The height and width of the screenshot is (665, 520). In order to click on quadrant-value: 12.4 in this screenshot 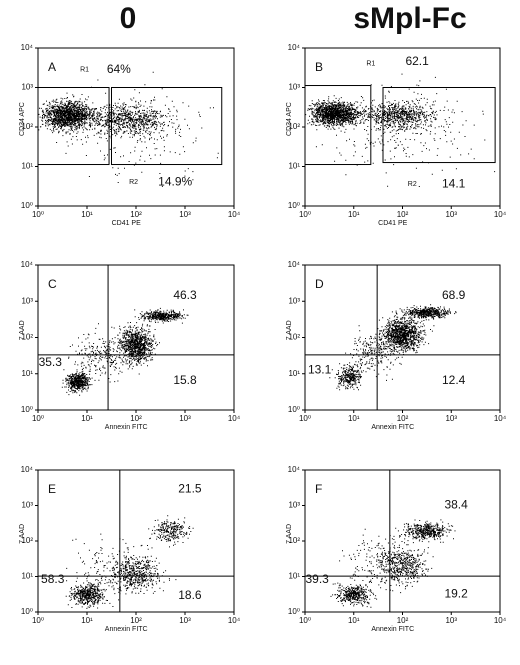, I will do `click(454, 380)`.